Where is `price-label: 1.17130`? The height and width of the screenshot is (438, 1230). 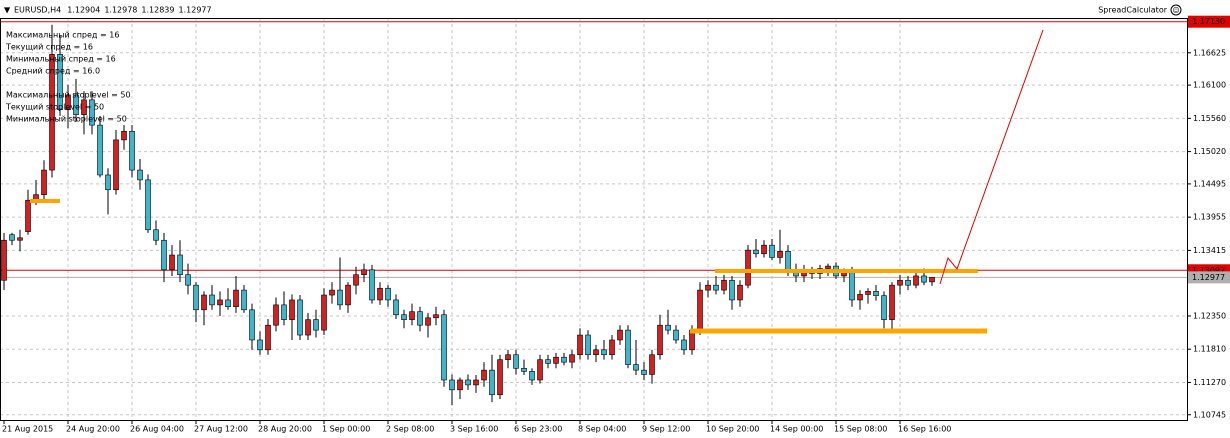
price-label: 1.17130 is located at coordinates (1208, 21).